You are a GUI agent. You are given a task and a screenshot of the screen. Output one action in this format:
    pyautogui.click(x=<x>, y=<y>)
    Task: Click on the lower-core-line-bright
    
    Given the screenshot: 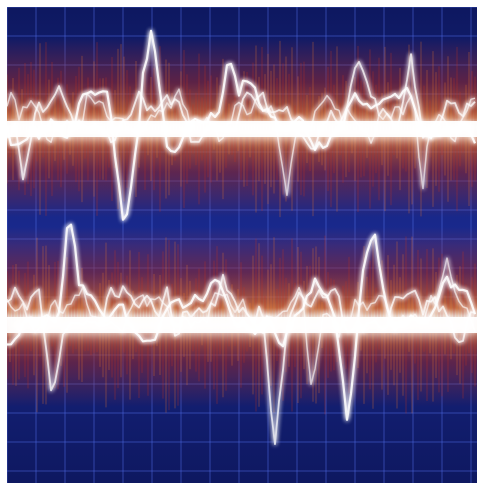 What is the action you would take?
    pyautogui.click(x=242, y=325)
    